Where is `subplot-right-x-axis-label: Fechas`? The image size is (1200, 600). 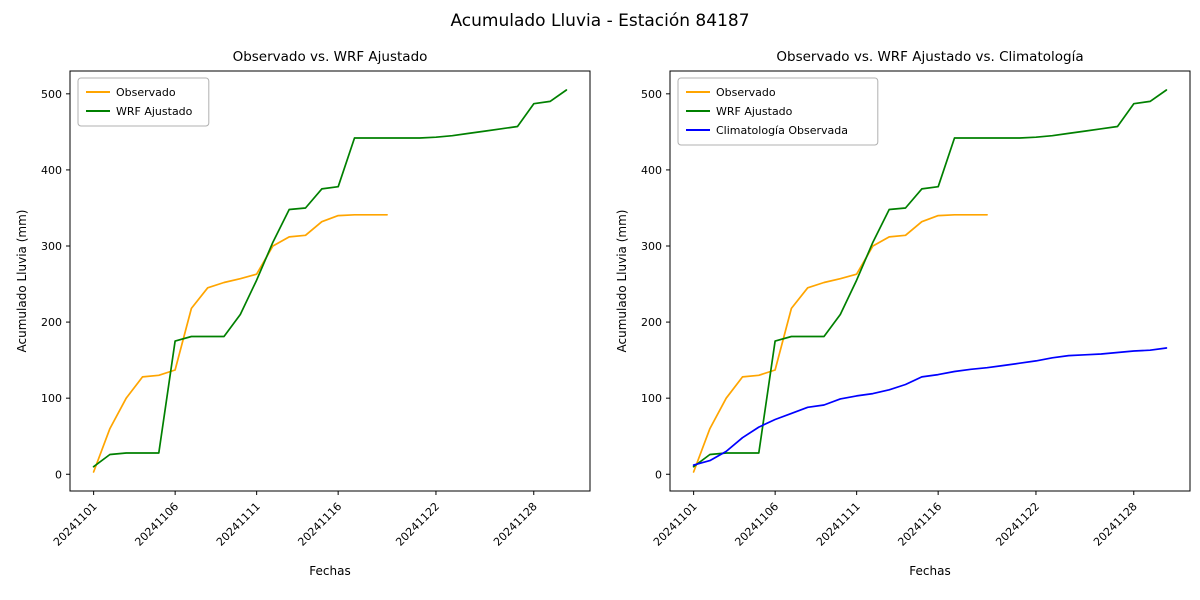
subplot-right-x-axis-label: Fechas is located at coordinates (930, 571).